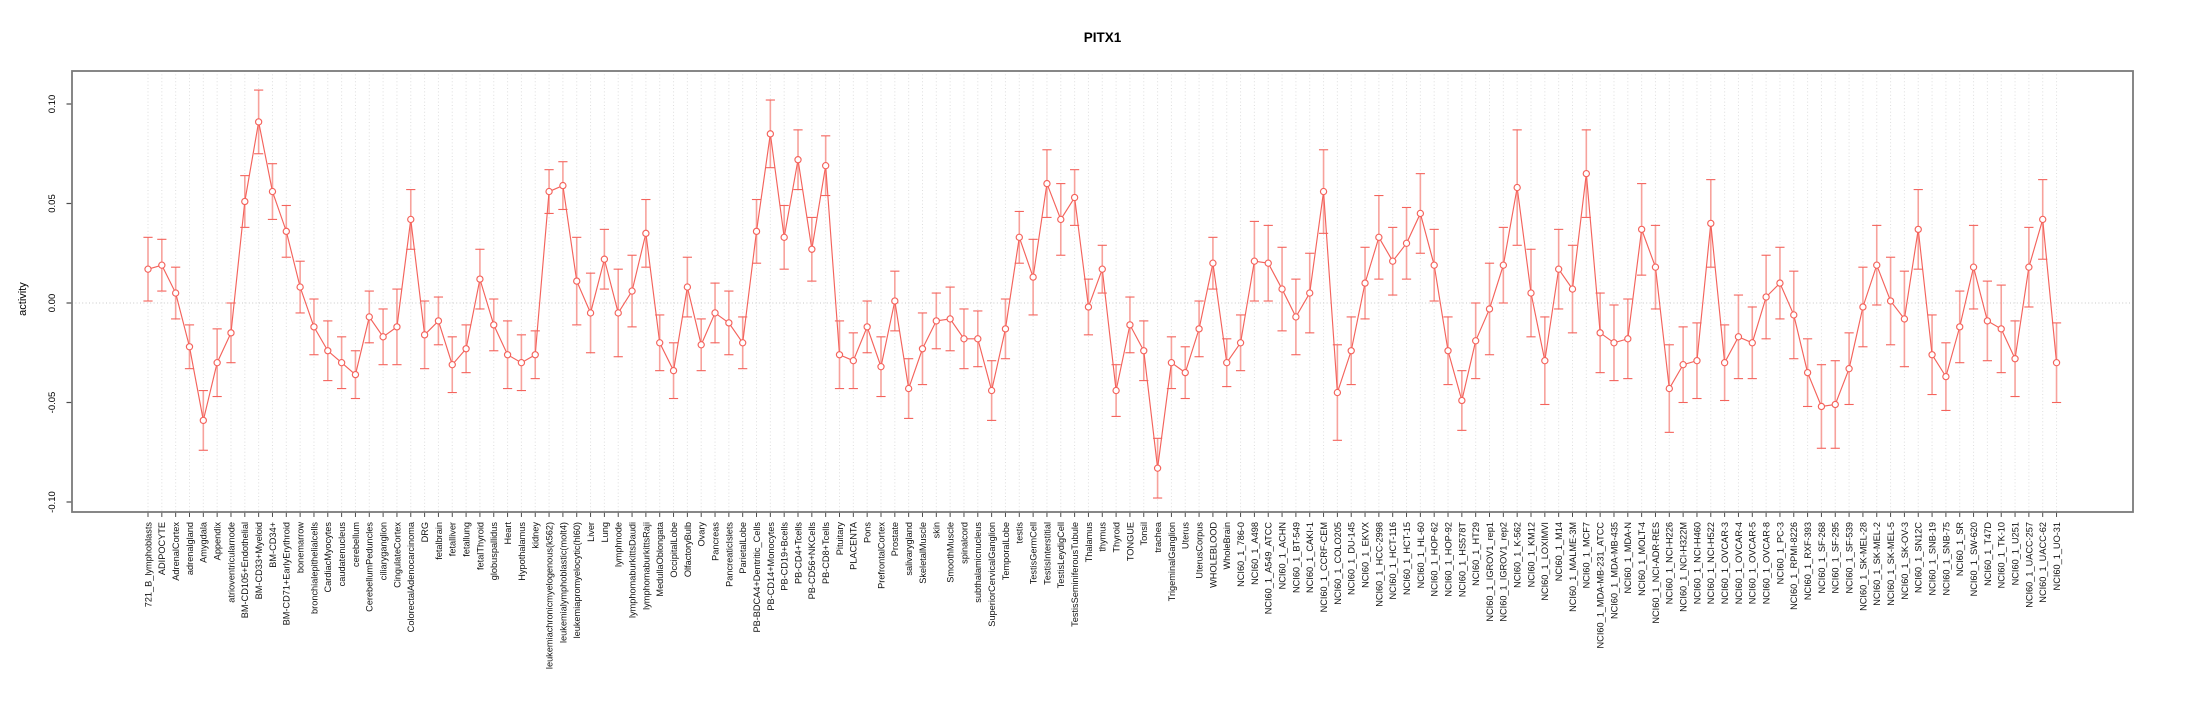 Image resolution: width=2205 pixels, height=720 pixels. I want to click on x-axis-label: Pons, so click(868, 532).